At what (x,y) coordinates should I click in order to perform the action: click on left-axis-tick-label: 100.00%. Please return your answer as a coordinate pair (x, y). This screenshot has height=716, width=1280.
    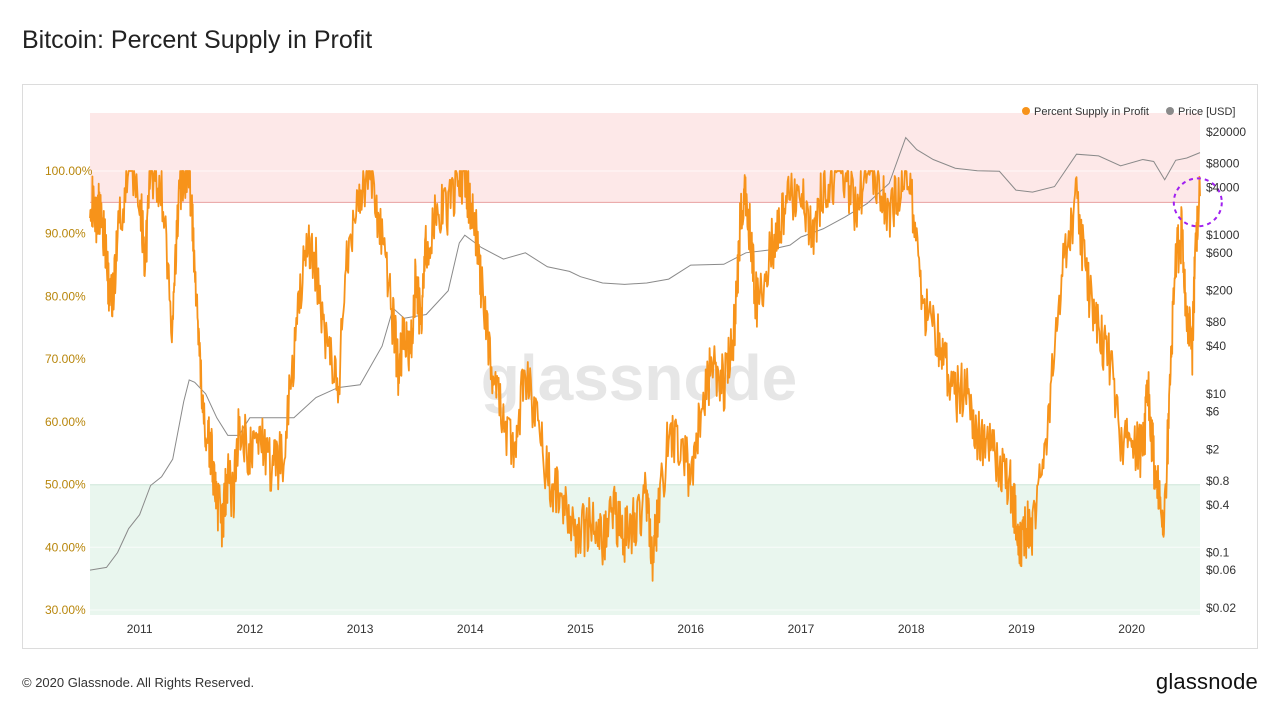
    Looking at the image, I should click on (69, 171).